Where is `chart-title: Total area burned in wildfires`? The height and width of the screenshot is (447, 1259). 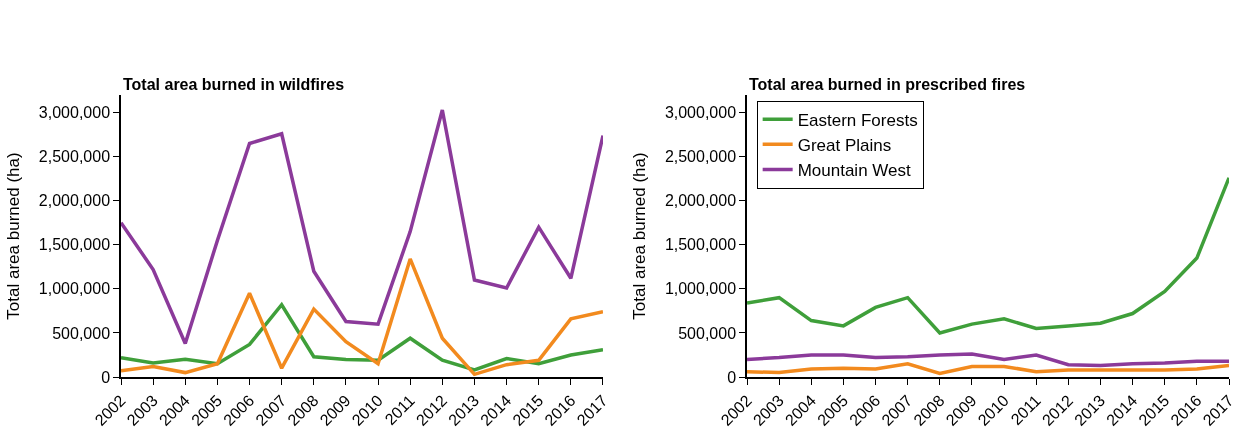 chart-title: Total area burned in wildfires is located at coordinates (234, 84).